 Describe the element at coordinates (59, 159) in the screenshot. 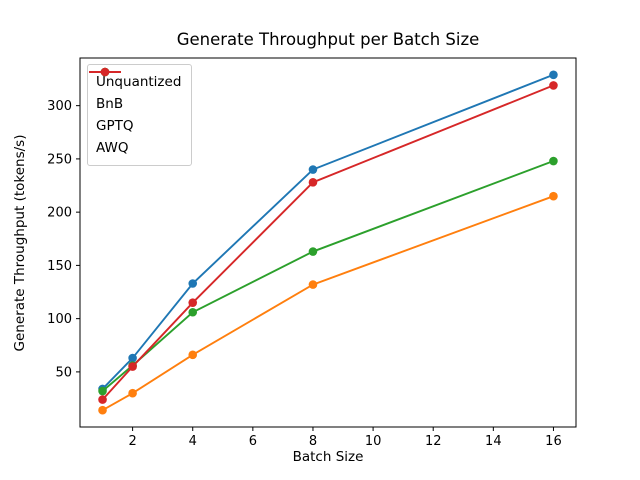

I see `y-tick-label: 250` at that location.